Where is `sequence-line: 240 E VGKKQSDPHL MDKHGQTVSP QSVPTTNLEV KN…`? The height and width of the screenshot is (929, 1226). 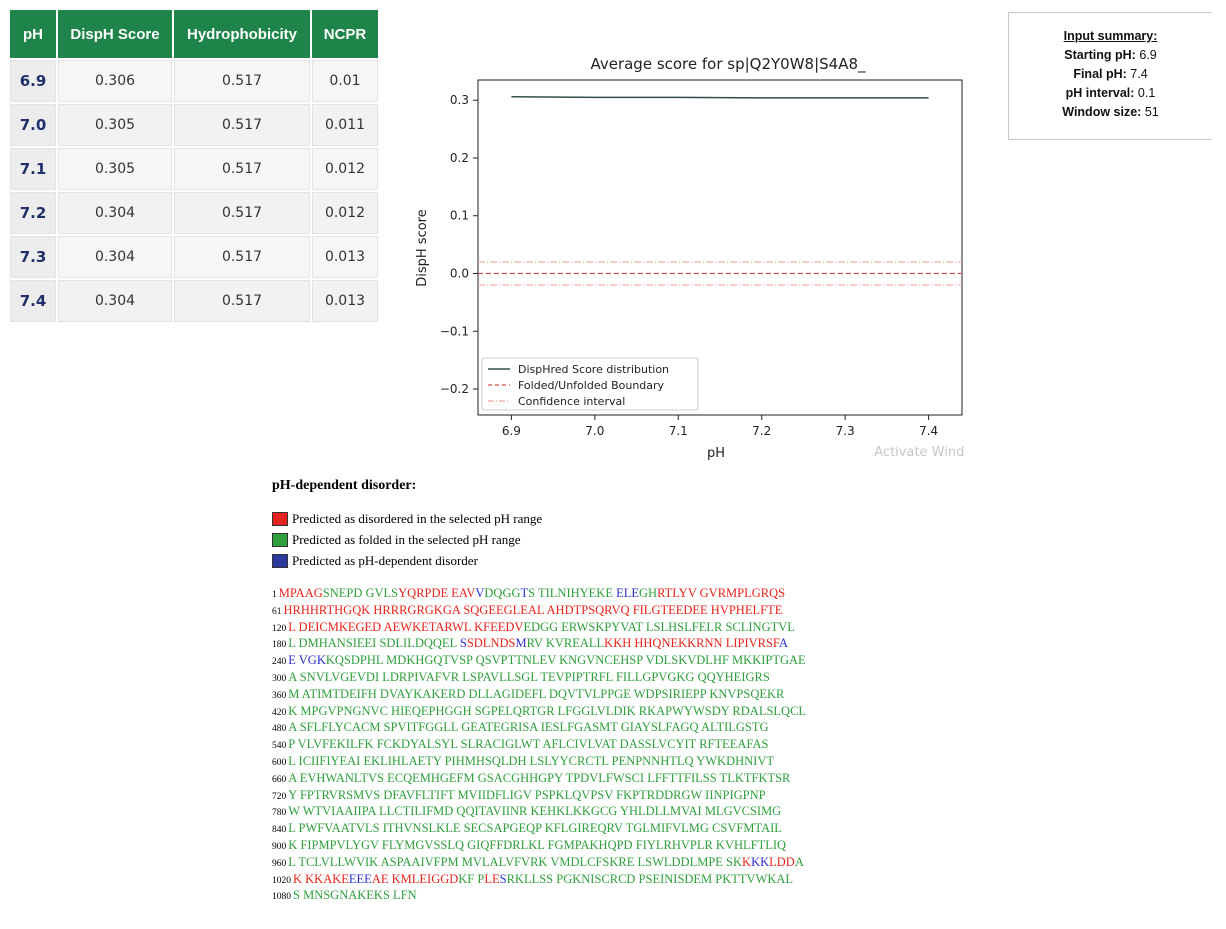
sequence-line: 240 E VGKKQSDPHL MDKHGQTVSP QSVPTTNLEV KN… is located at coordinates (539, 660).